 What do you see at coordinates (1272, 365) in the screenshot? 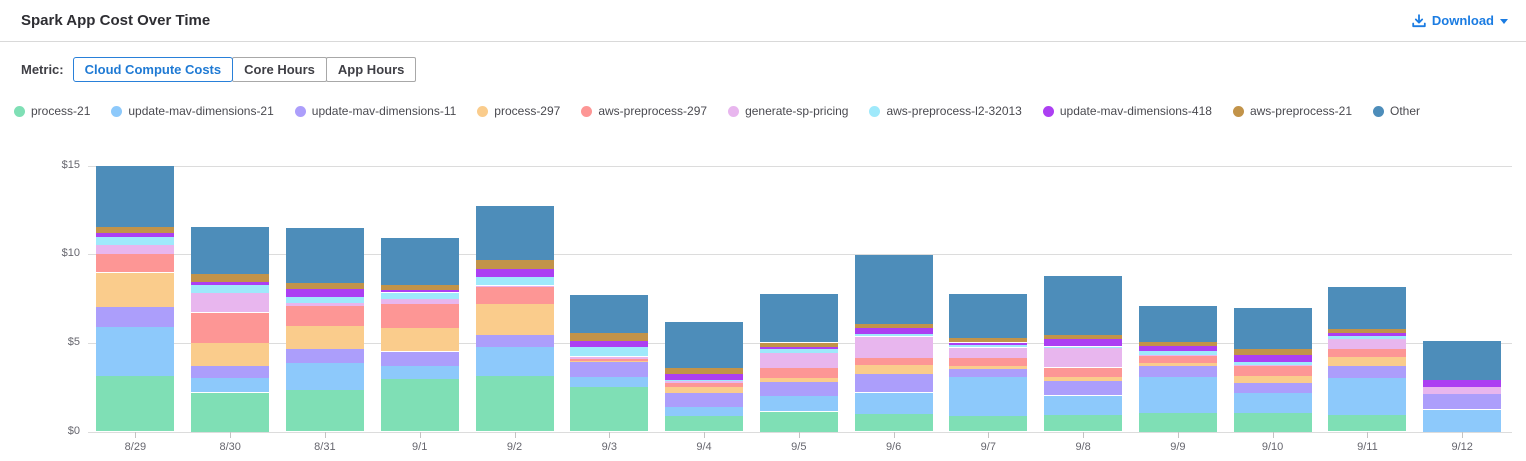
I see `bar-segment-9-10-generate-sp-pricing` at bounding box center [1272, 365].